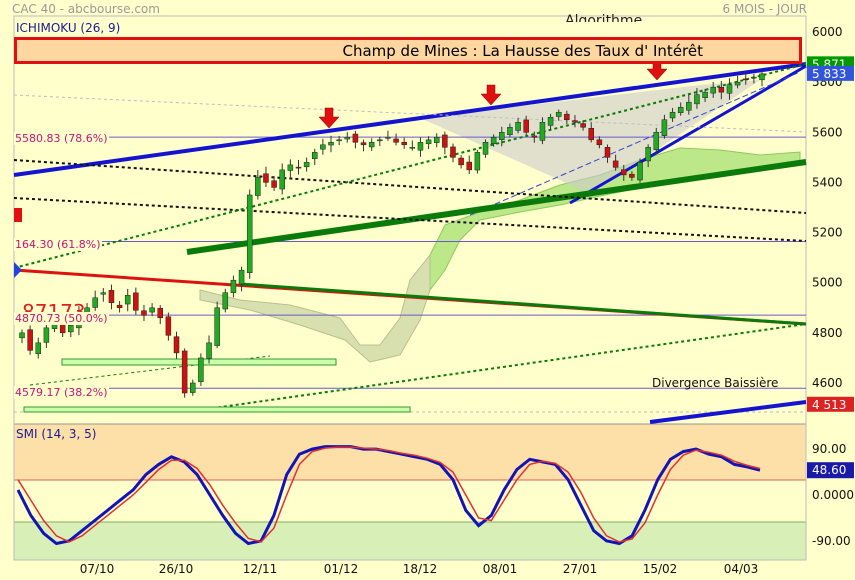  Describe the element at coordinates (833, 495) in the screenshot. I see `smi-tick-1: 0.0000` at that location.